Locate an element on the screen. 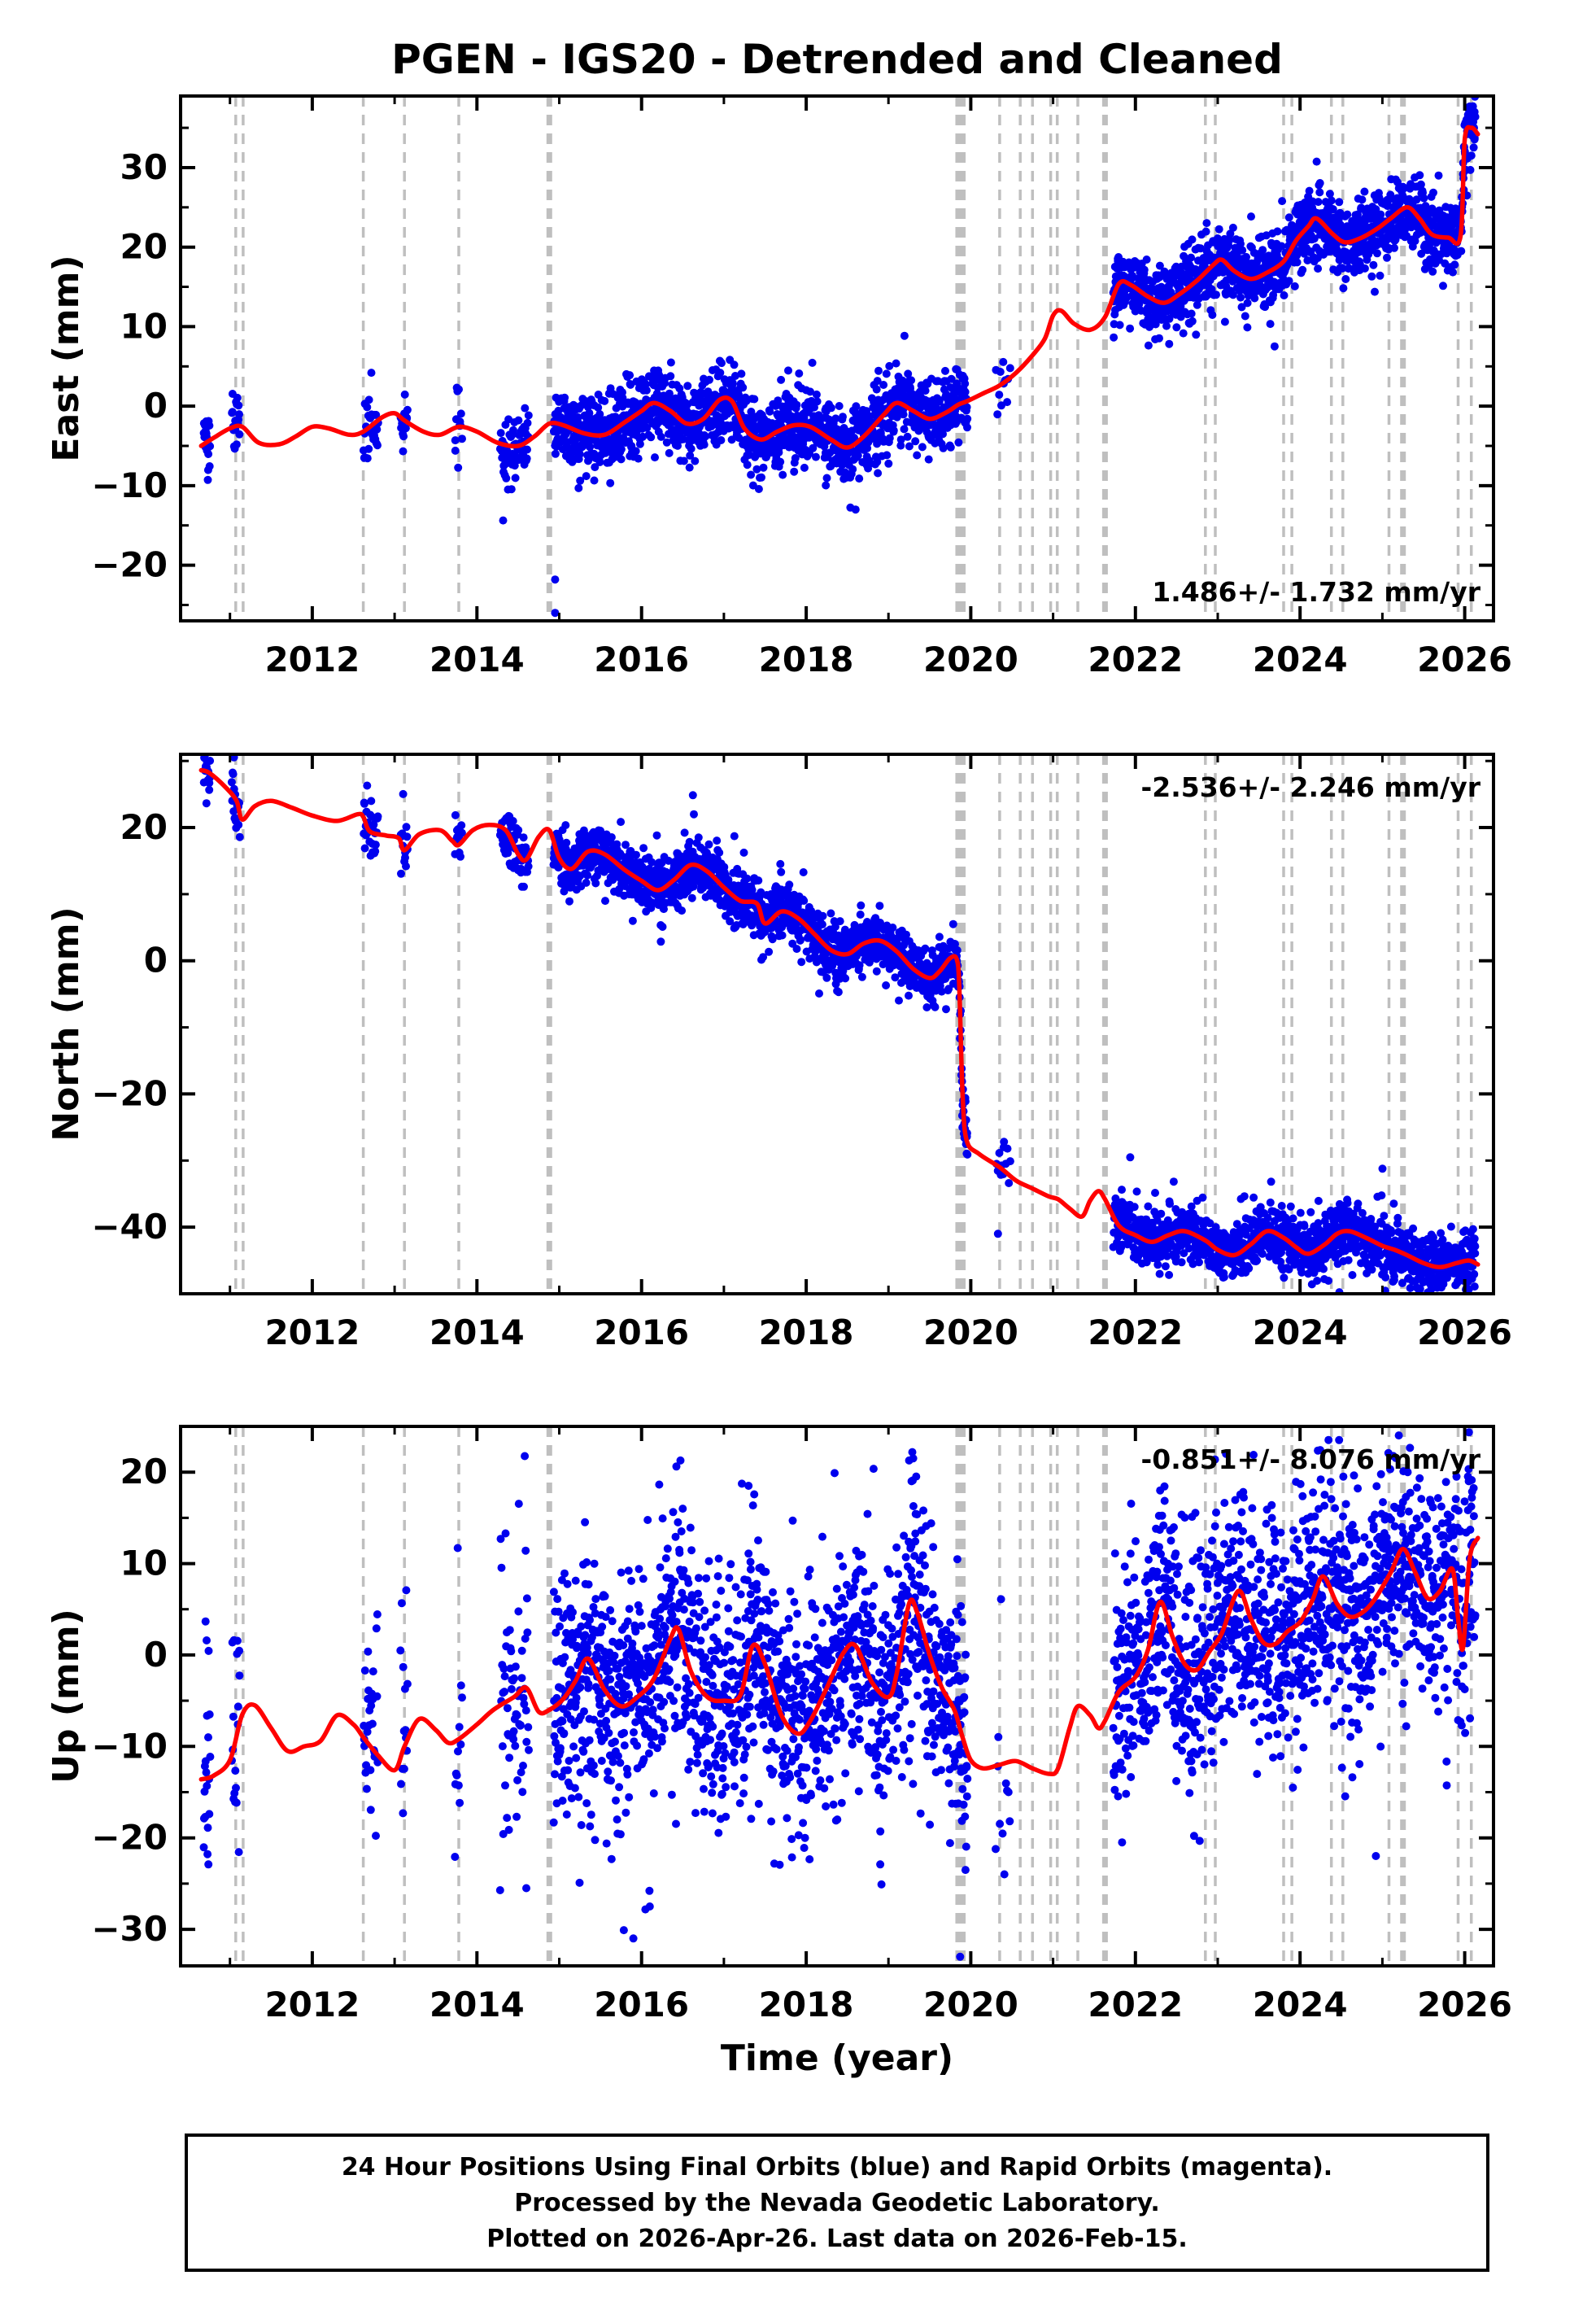  svg-text: 2020 is located at coordinates (970, 659).